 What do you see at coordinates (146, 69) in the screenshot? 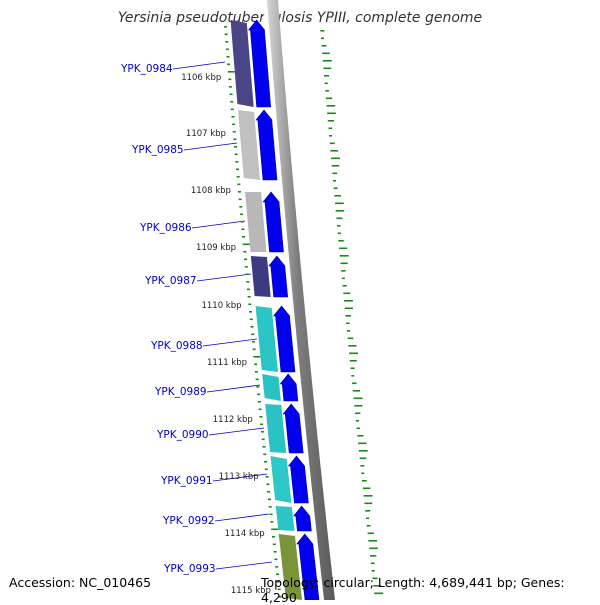
I see `gene-label-ypk_0984: YPK_0984` at bounding box center [146, 69].